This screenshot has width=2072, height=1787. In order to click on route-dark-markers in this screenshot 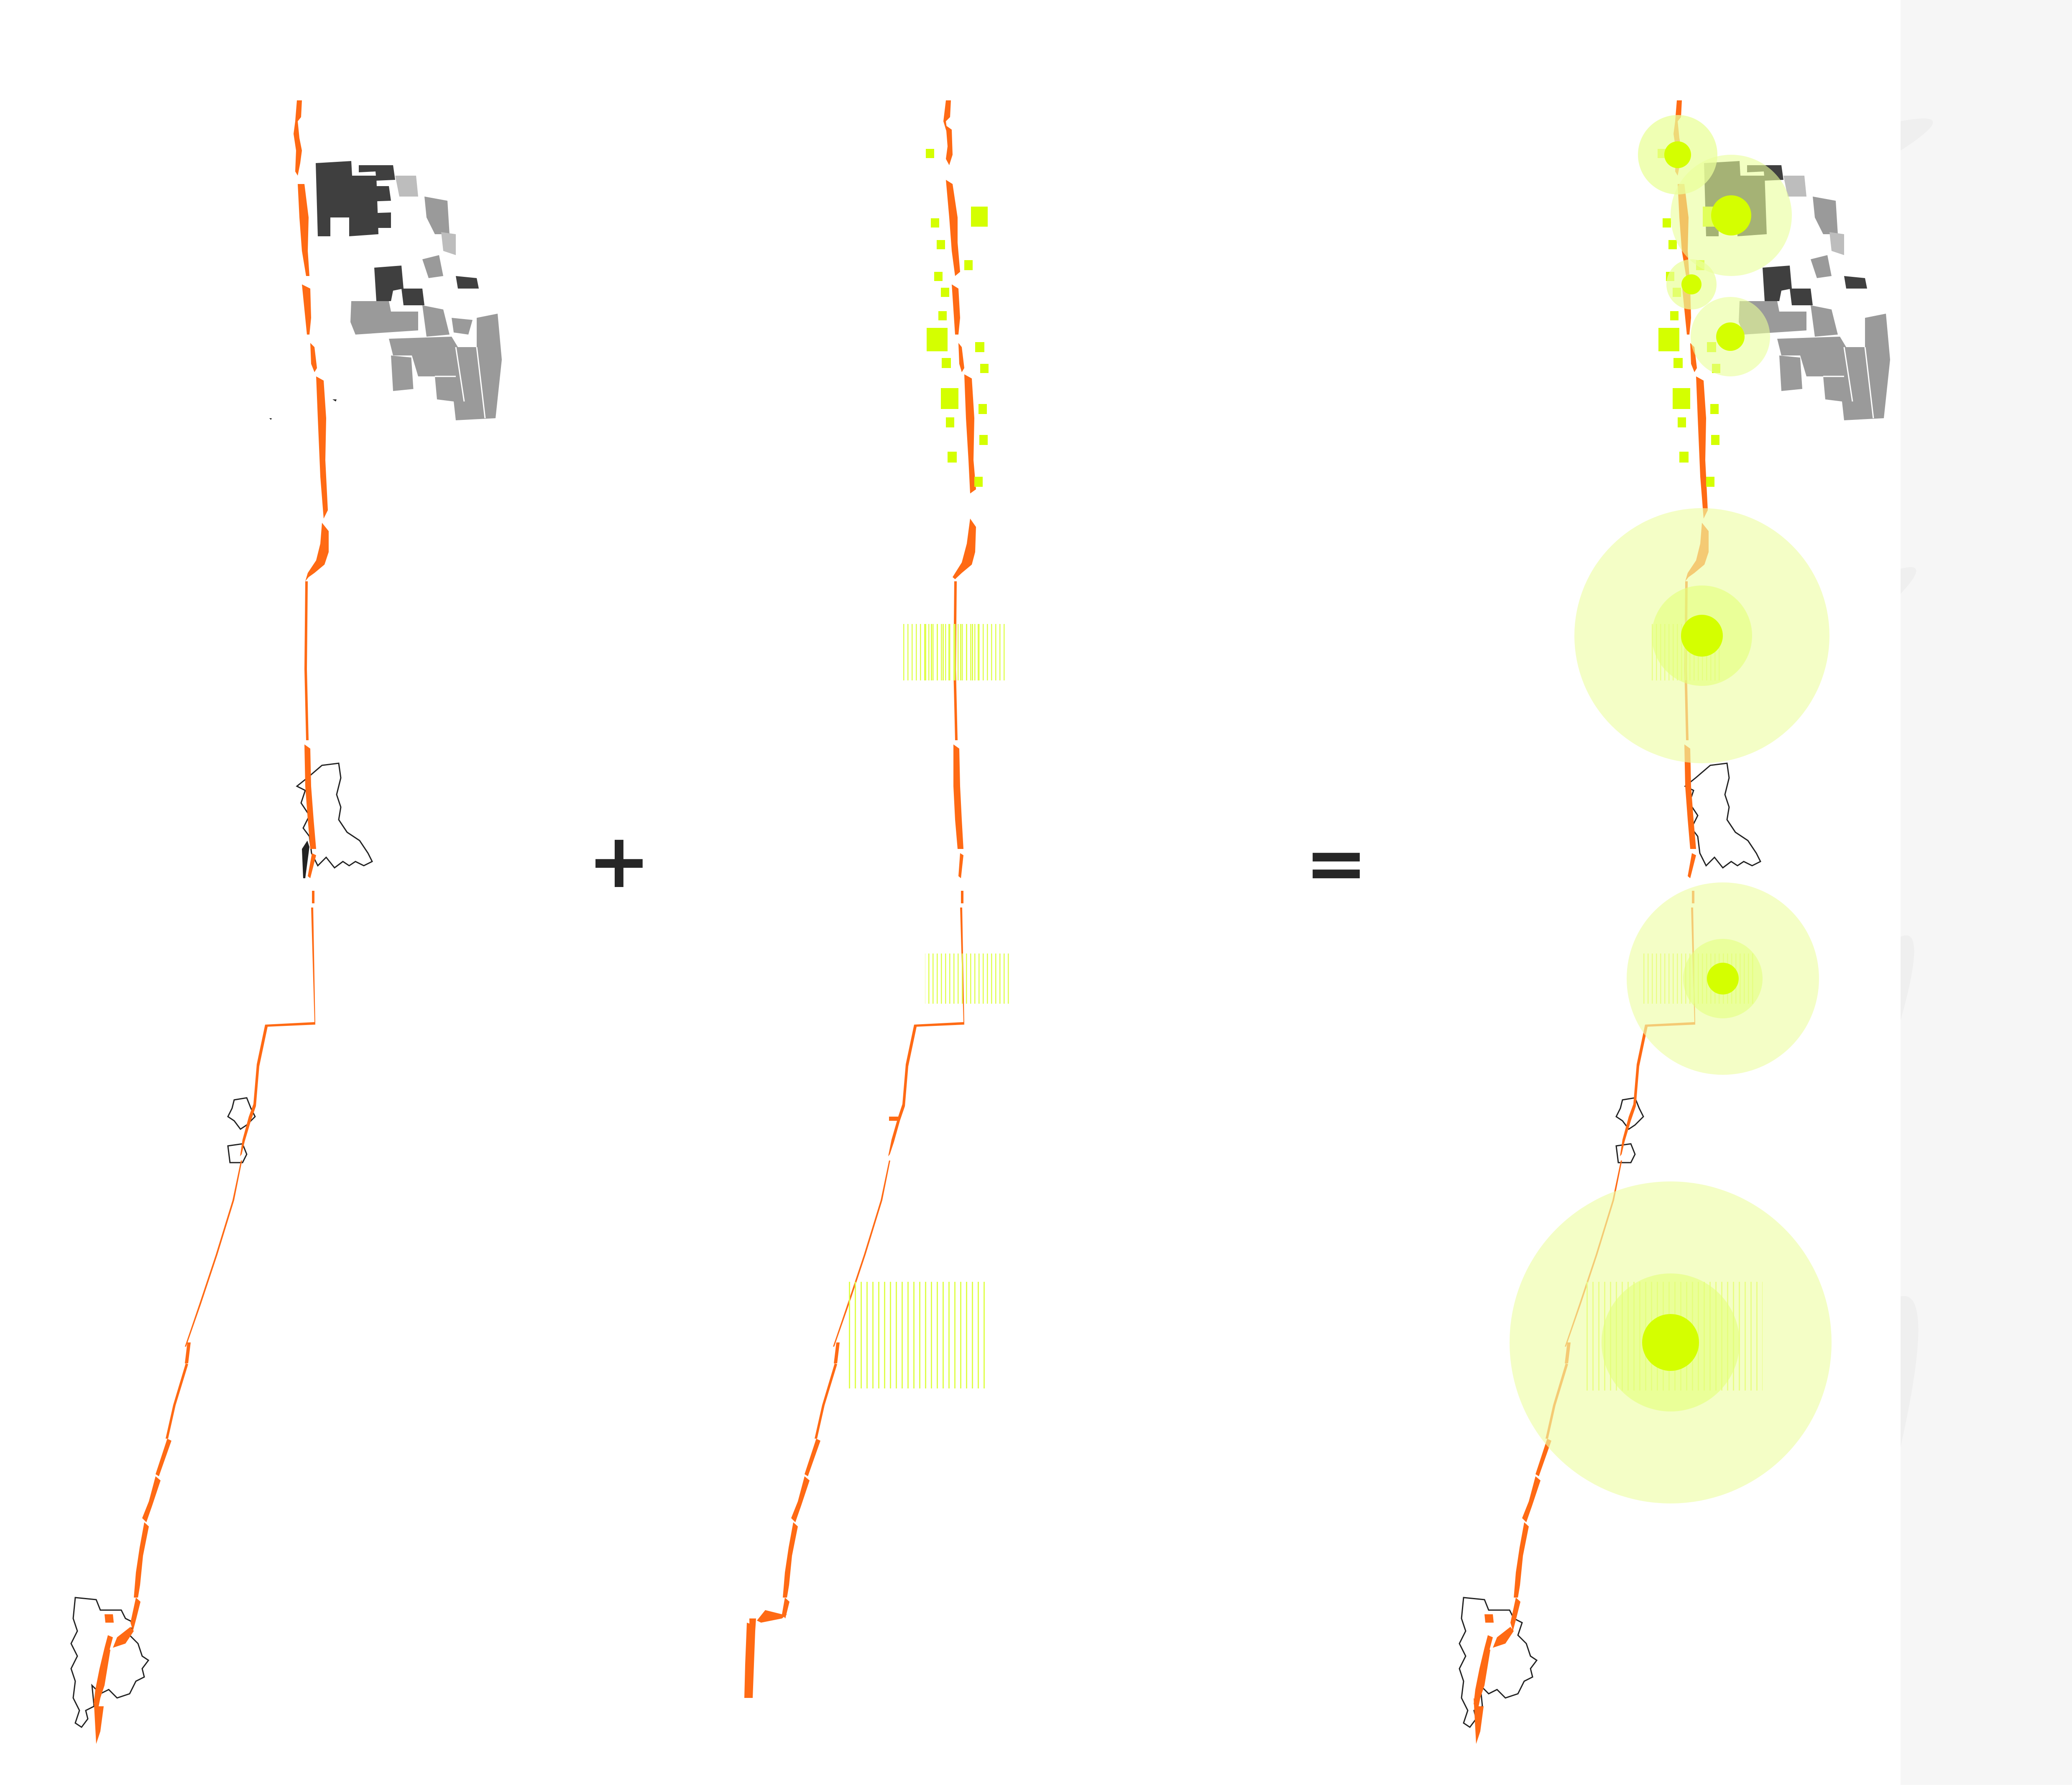, I will do `click(303, 638)`.